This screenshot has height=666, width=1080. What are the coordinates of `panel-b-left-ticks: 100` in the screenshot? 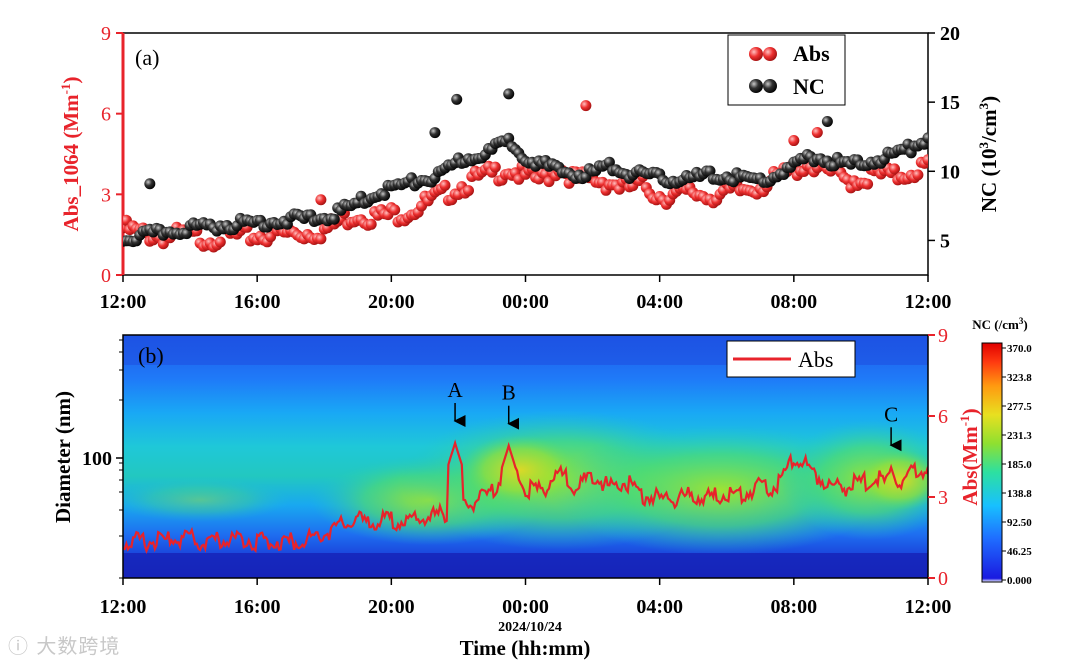 It's located at (102, 459).